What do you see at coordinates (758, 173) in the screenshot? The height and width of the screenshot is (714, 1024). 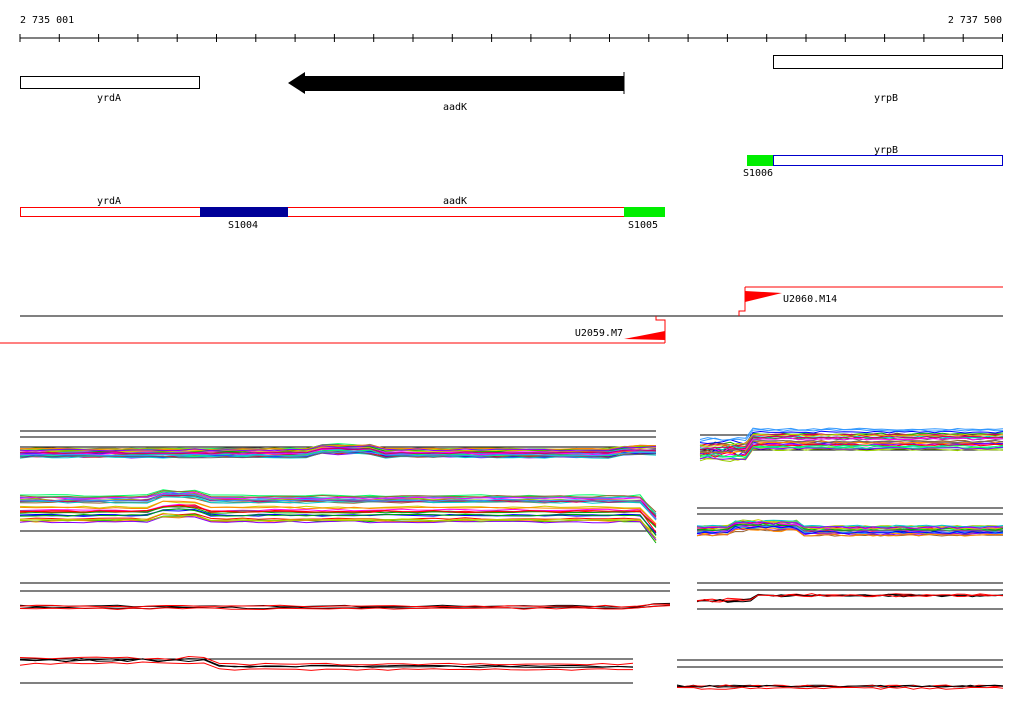 I see `segment-S1006-label: S1006` at bounding box center [758, 173].